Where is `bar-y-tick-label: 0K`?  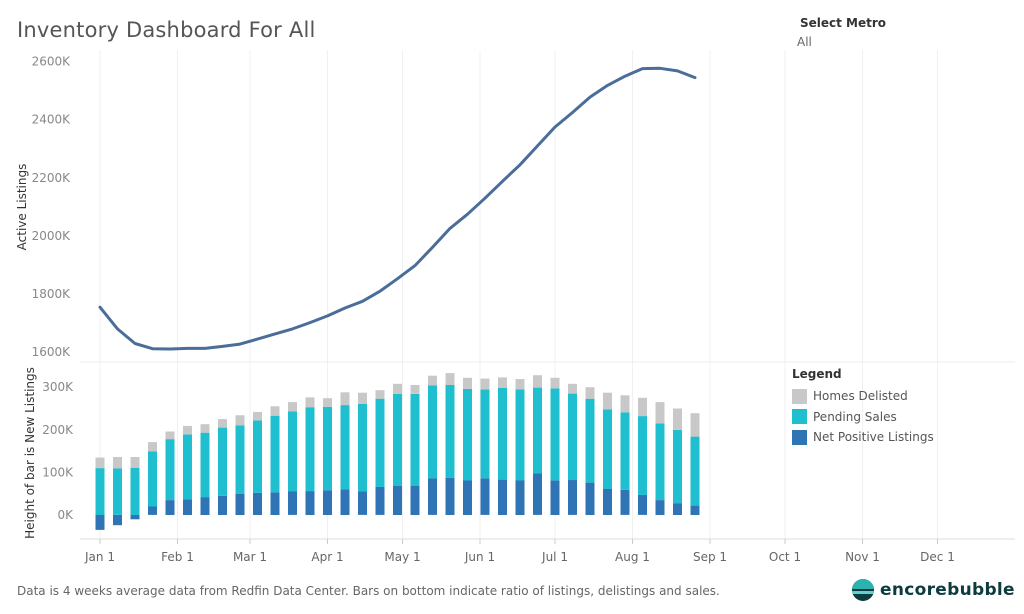 bar-y-tick-label: 0K is located at coordinates (65, 515).